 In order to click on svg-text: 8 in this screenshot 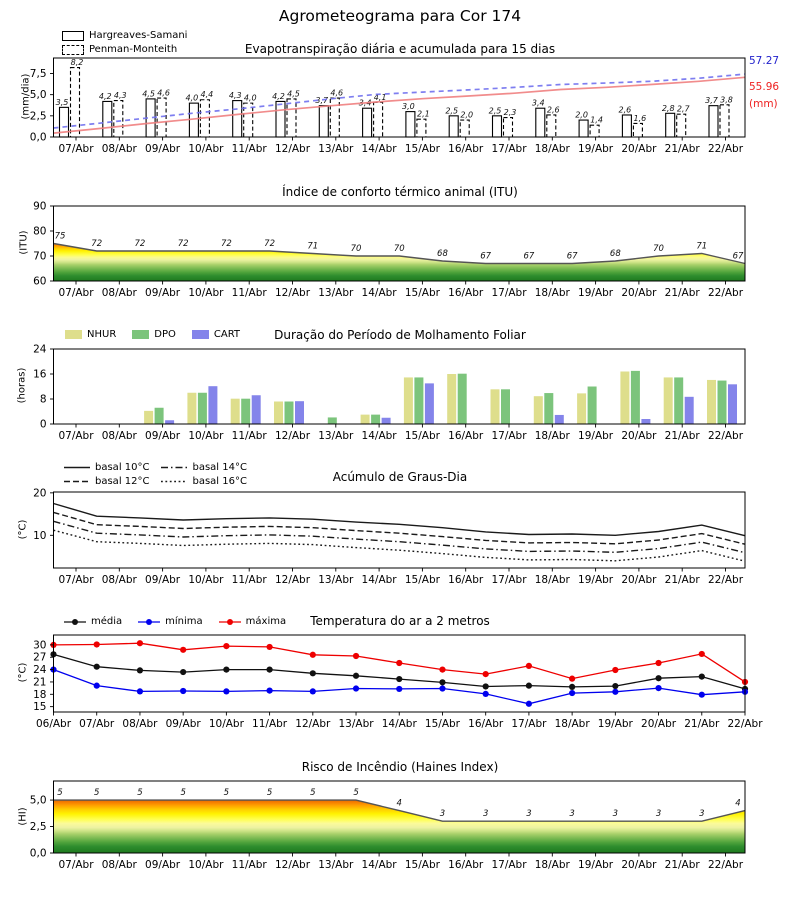, I will do `click(43, 400)`.